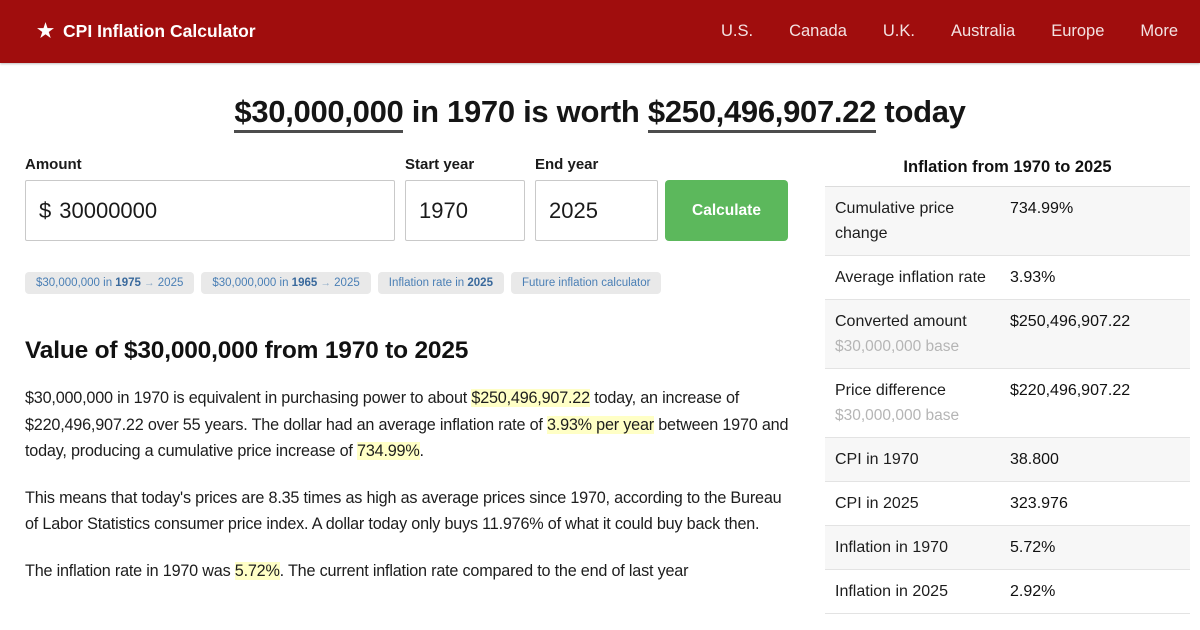  Describe the element at coordinates (159, 31) in the screenshot. I see `site-logo-label: CPI Inflation Calculator` at that location.